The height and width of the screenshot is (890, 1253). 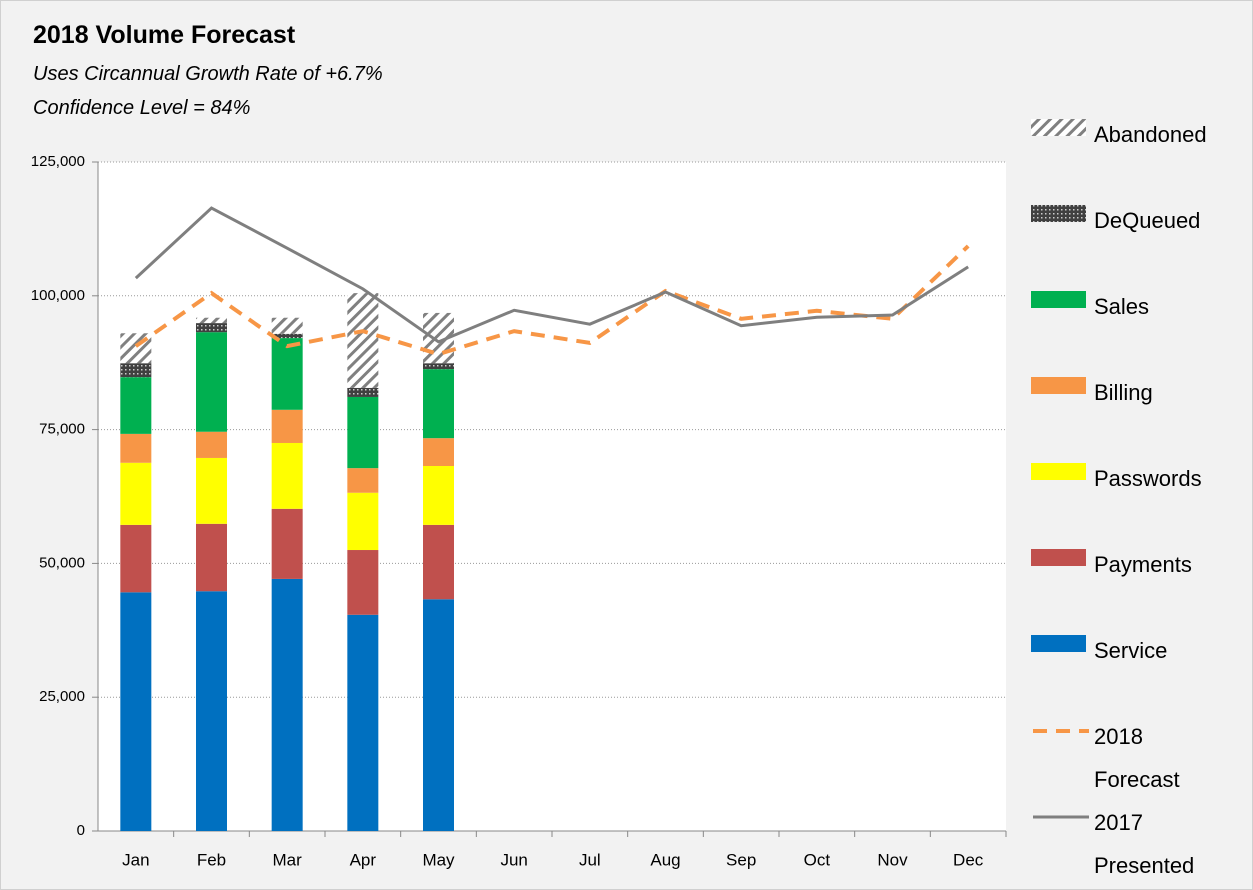 I want to click on x-tick-label: Feb, so click(x=211, y=859).